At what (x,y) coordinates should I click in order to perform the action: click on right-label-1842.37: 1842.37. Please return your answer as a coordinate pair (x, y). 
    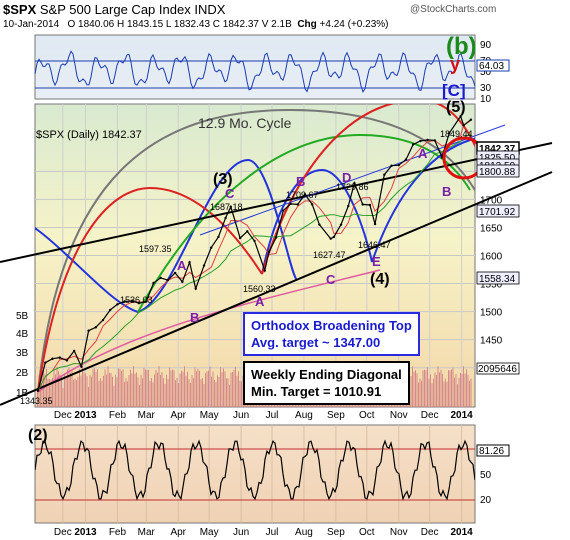
    Looking at the image, I should click on (497, 149).